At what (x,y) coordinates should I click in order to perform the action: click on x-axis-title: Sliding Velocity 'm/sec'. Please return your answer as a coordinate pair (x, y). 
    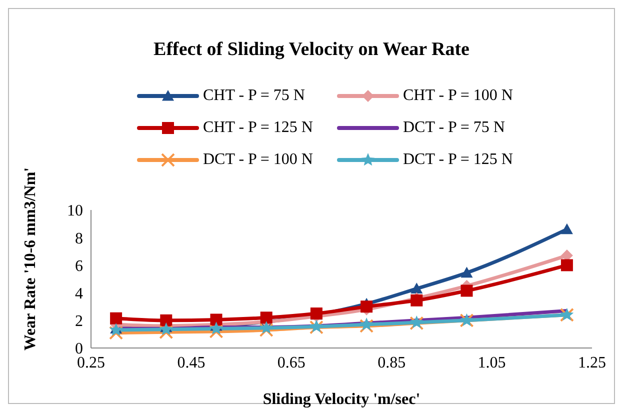
    Looking at the image, I should click on (341, 399).